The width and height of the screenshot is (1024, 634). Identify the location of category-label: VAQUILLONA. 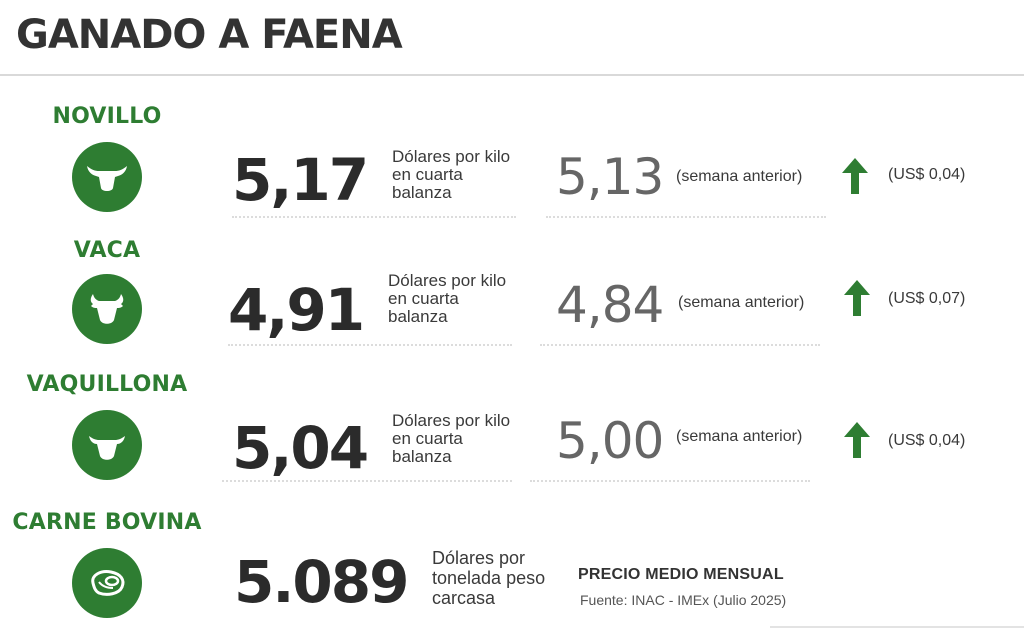
(107, 384).